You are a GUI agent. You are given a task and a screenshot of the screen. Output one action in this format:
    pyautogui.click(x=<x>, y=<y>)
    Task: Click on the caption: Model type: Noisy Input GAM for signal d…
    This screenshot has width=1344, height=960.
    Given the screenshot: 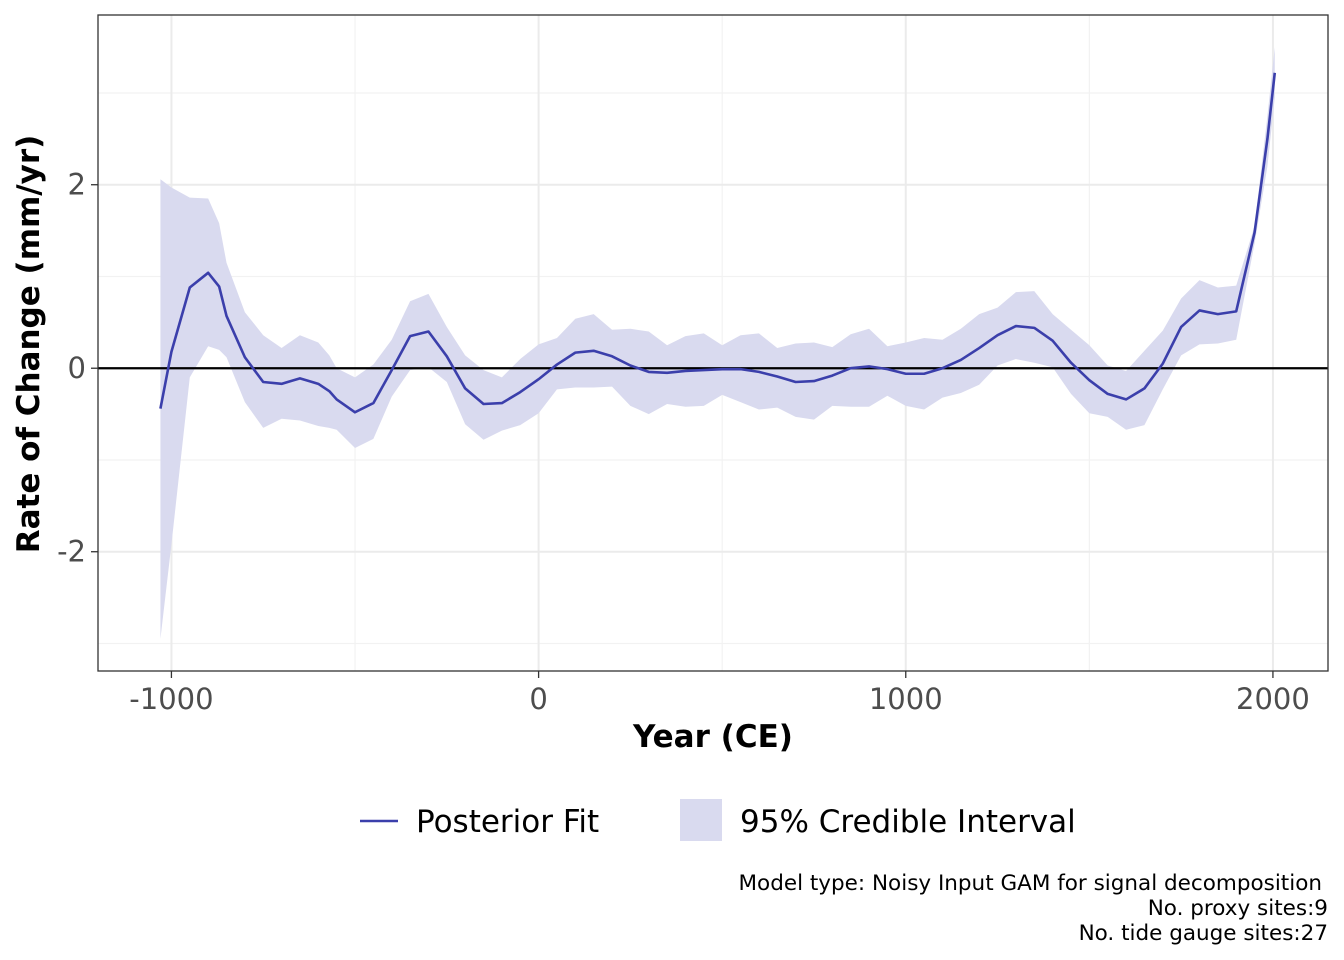 What is the action you would take?
    pyautogui.click(x=1033, y=908)
    